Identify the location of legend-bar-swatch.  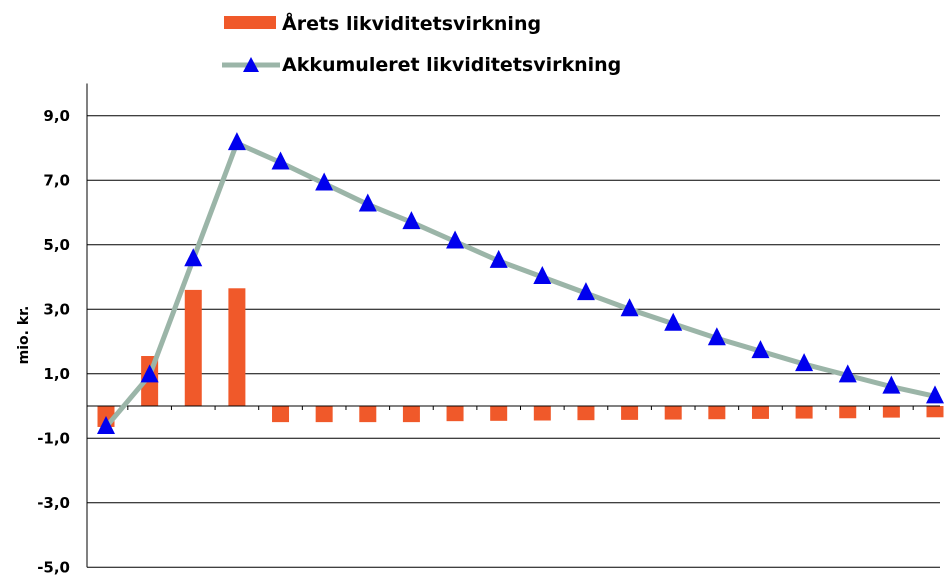
(250, 22).